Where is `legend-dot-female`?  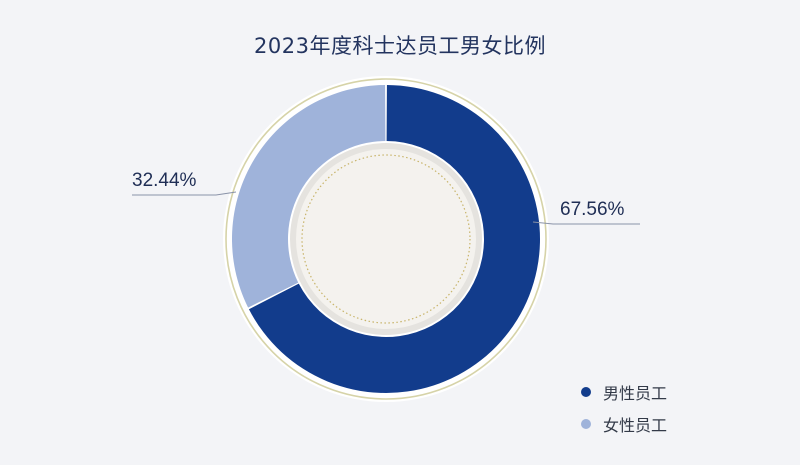
legend-dot-female is located at coordinates (586, 424).